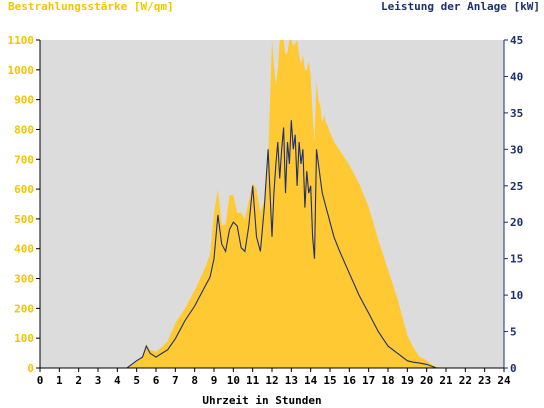 Image resolution: width=544 pixels, height=408 pixels. I want to click on left-tick-label: 400, so click(24, 249).